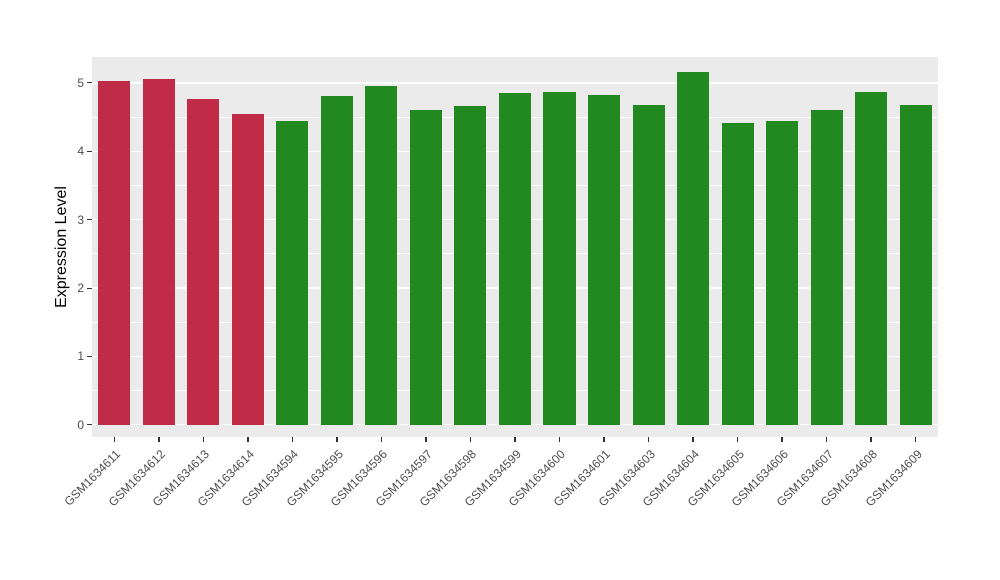  What do you see at coordinates (80, 356) in the screenshot?
I see `y-tick-label: 1` at bounding box center [80, 356].